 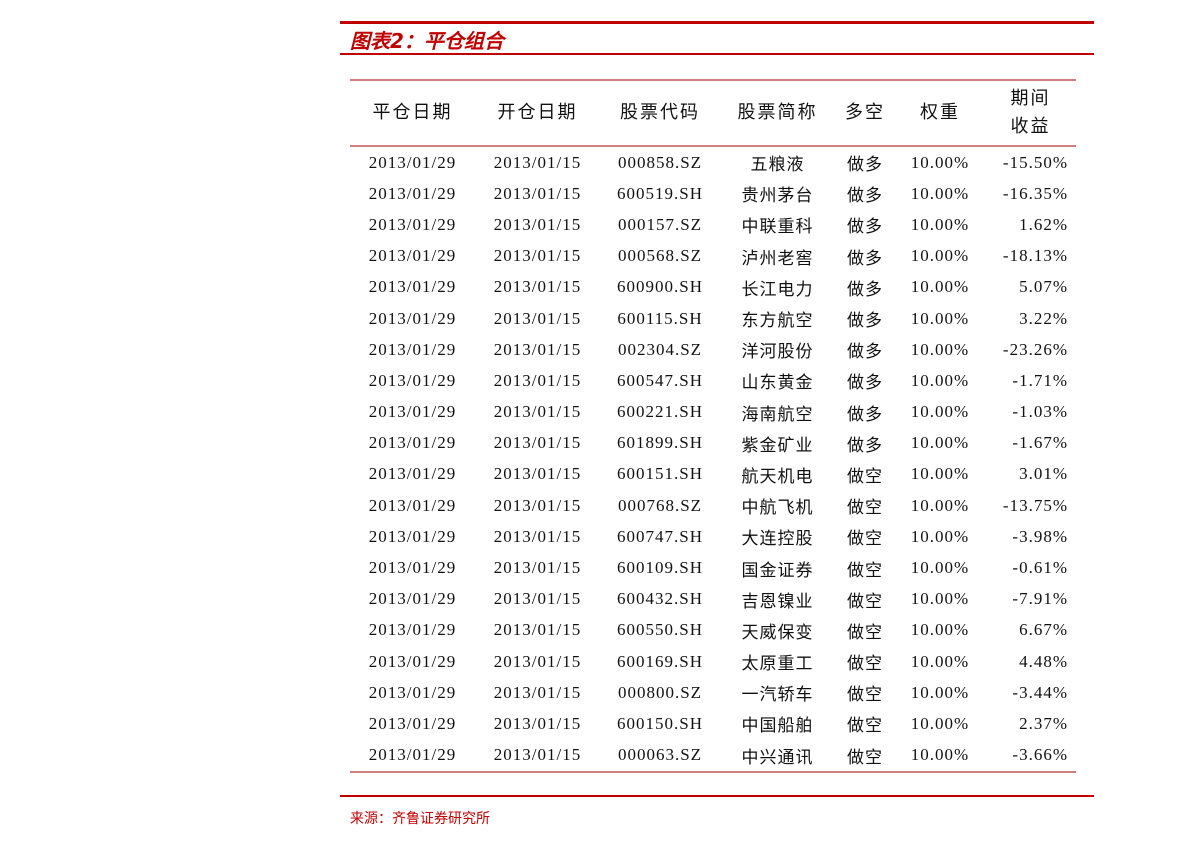 What do you see at coordinates (660, 536) in the screenshot?
I see `table-cell: 600747.SH` at bounding box center [660, 536].